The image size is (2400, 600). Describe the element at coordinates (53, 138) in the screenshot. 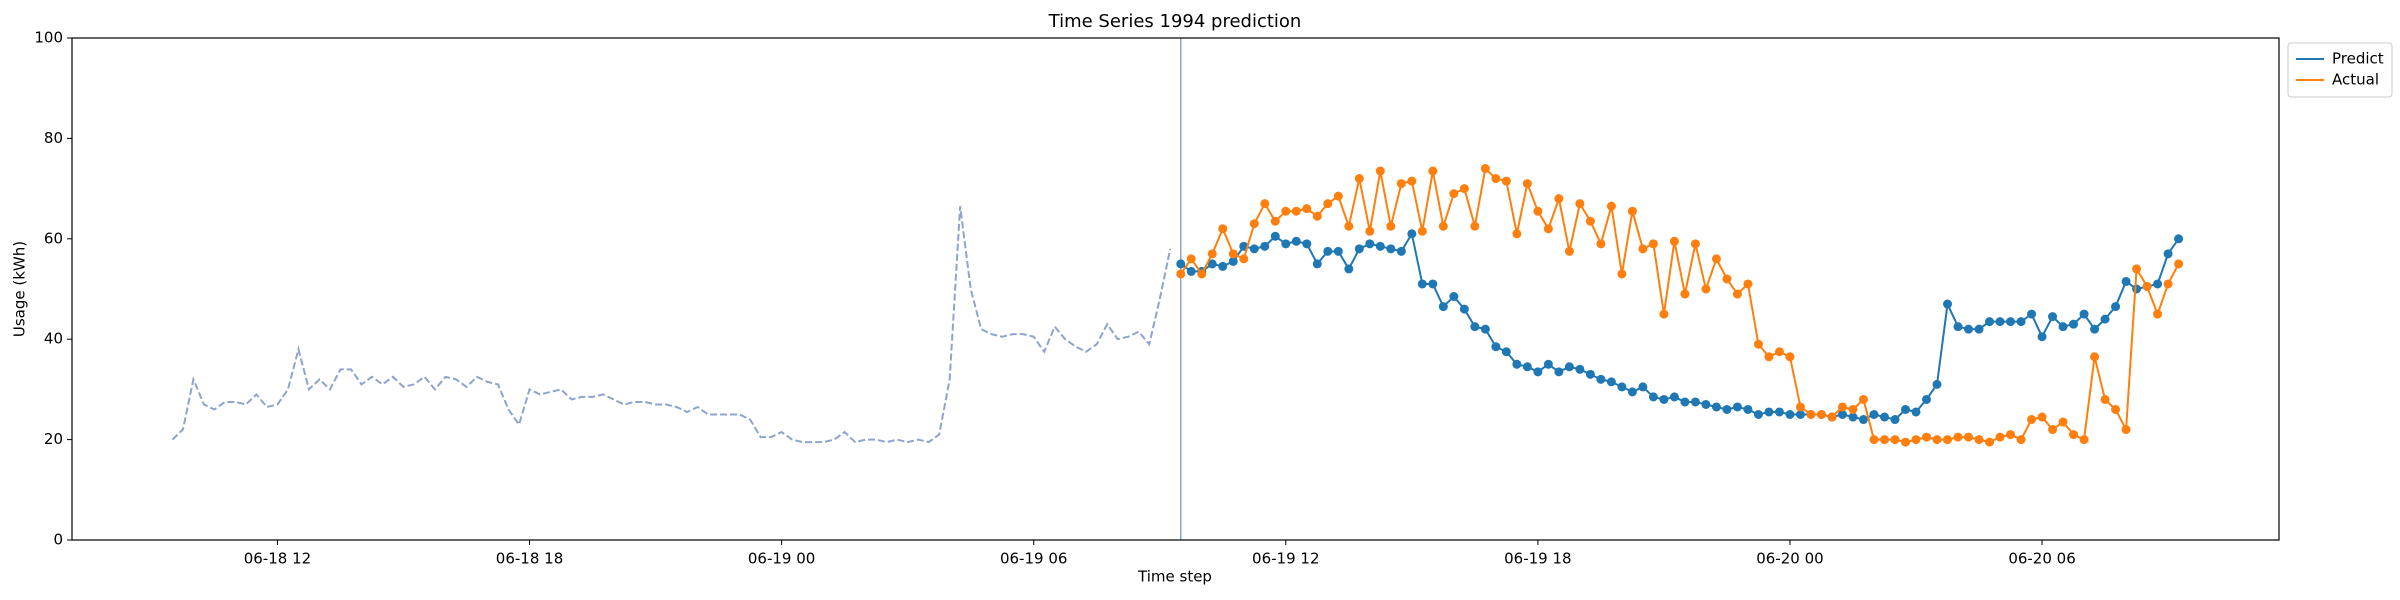

I see `y-tick-label: 80` at that location.